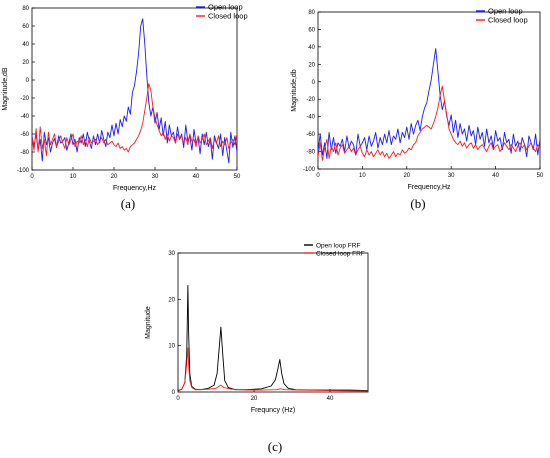  I want to click on legend-label: Closed loop FRF, so click(340, 254).